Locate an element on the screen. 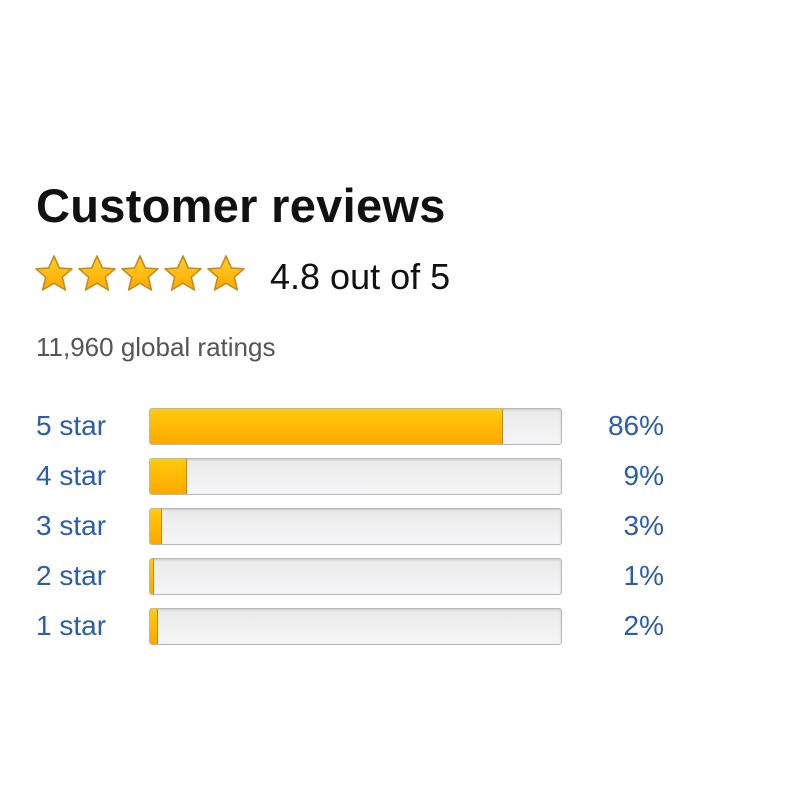 The width and height of the screenshot is (800, 800). percent-link: 1% is located at coordinates (643, 575).